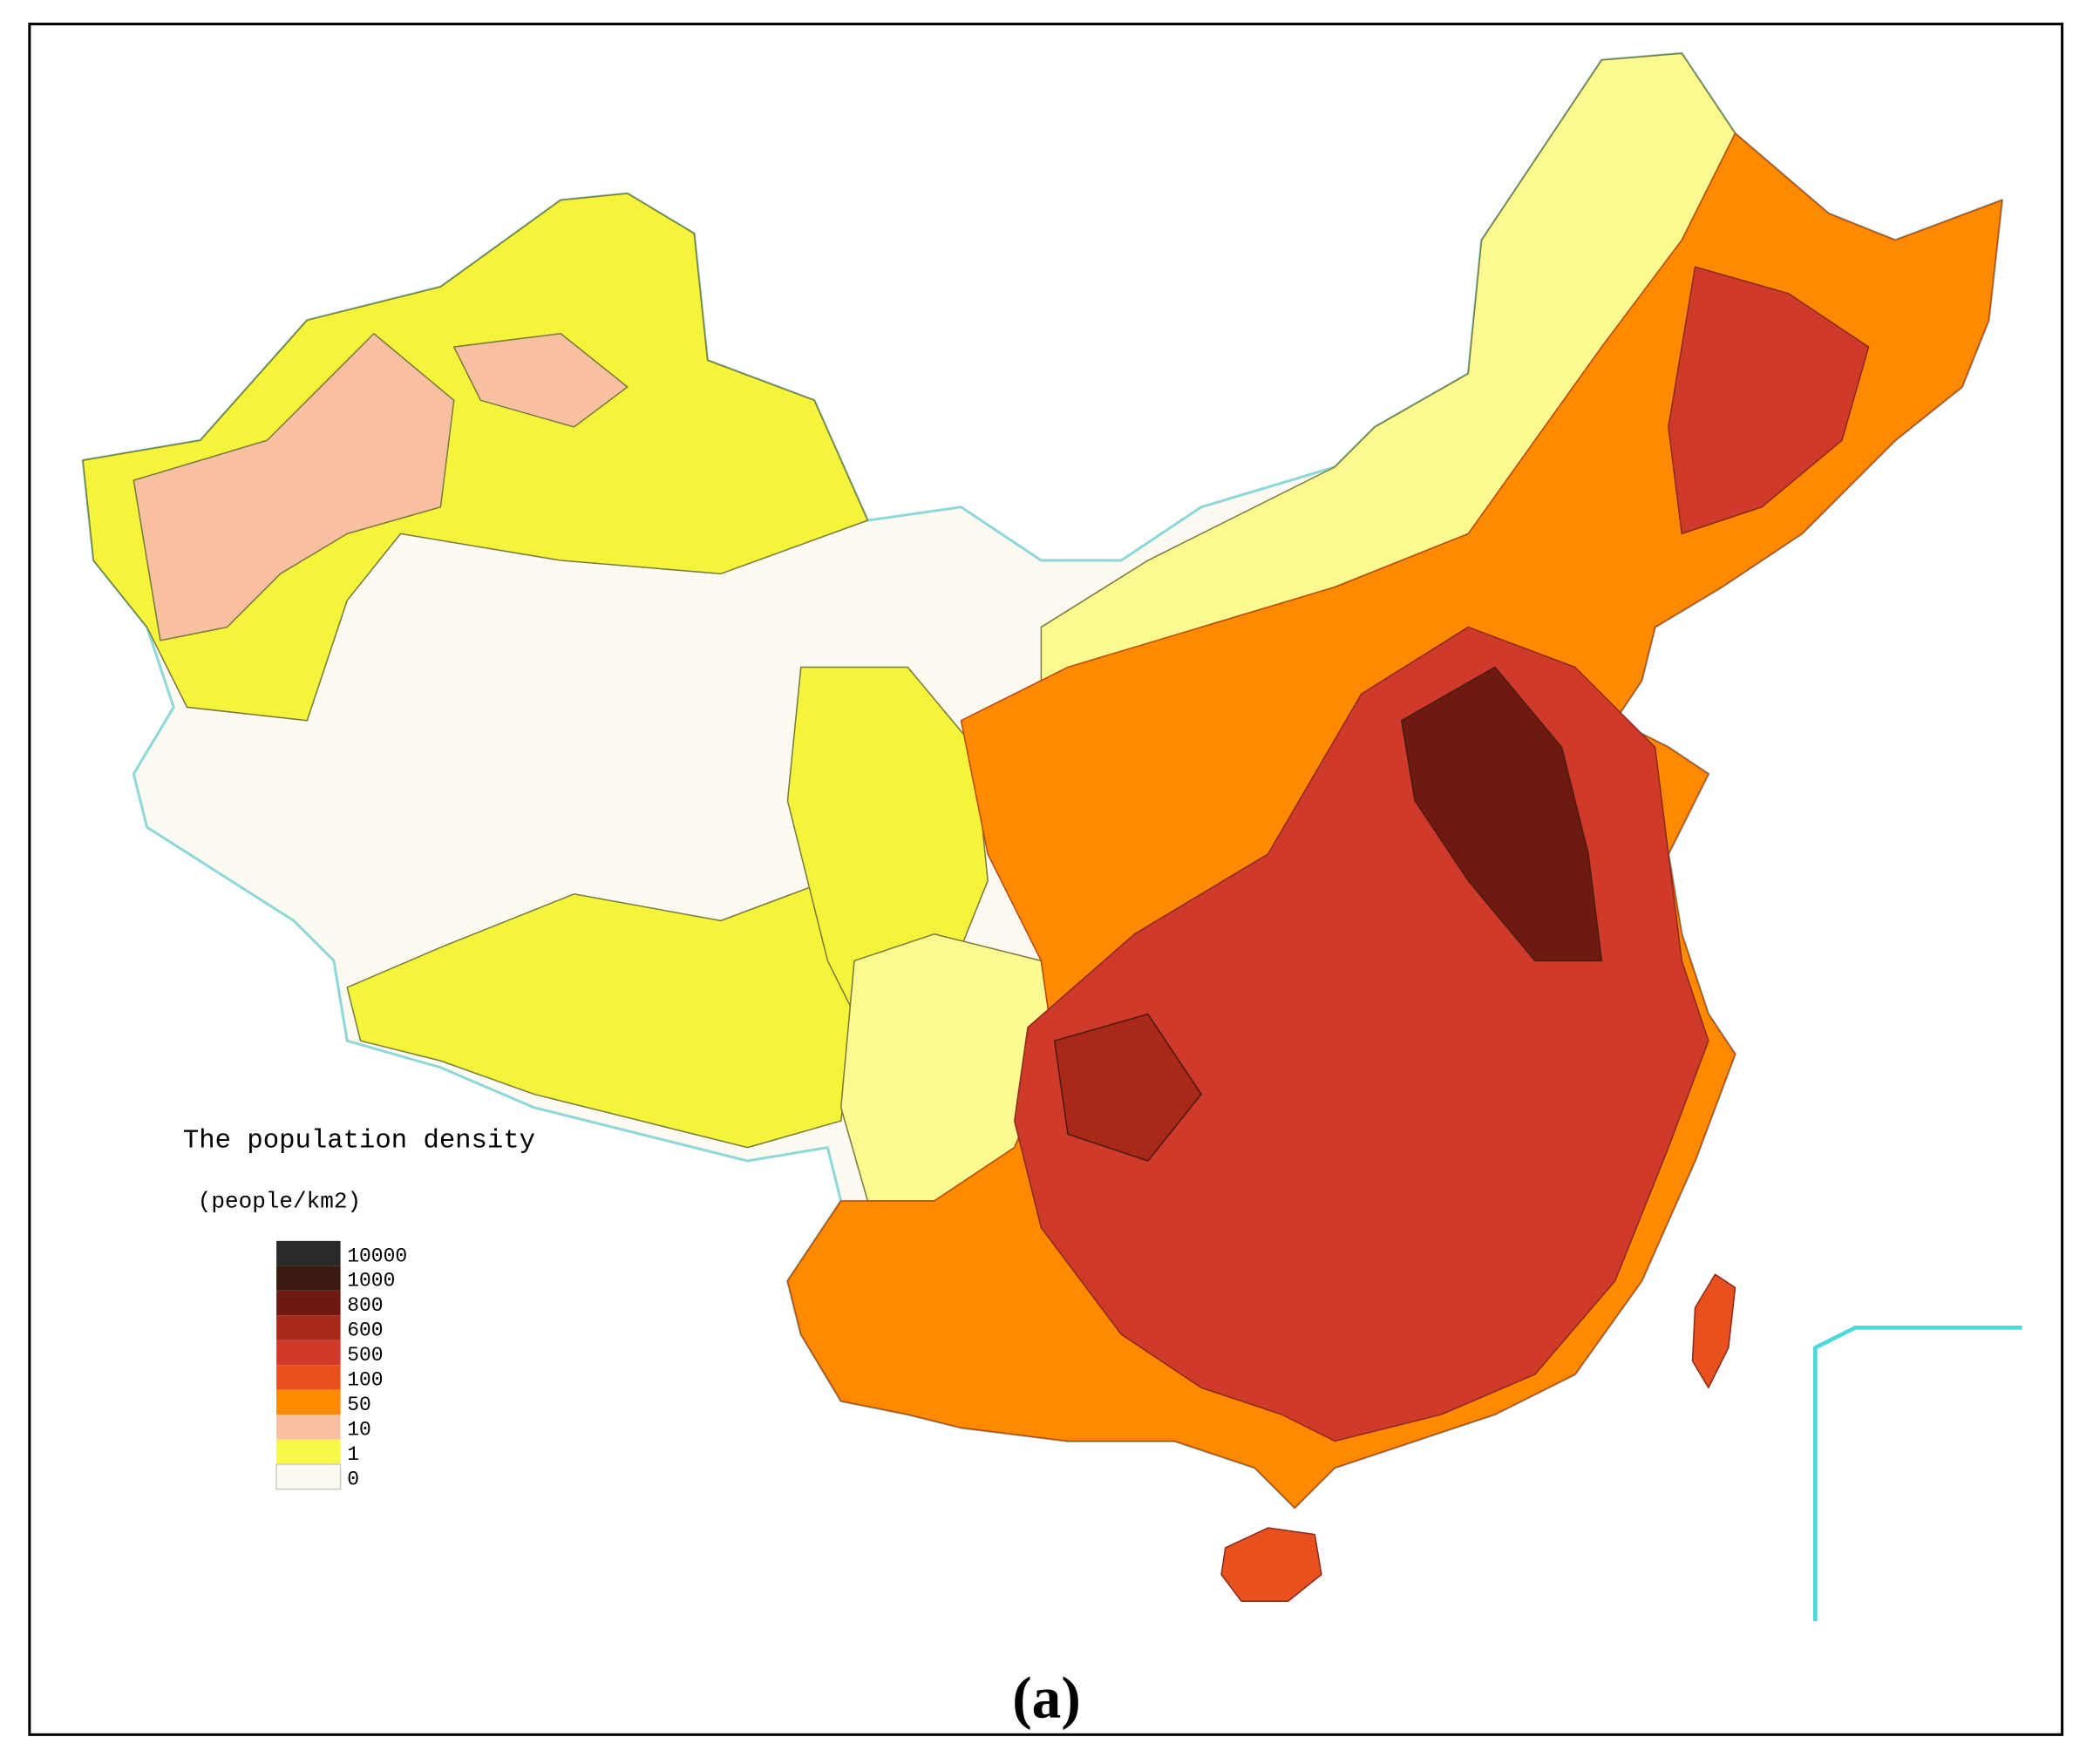  What do you see at coordinates (1046, 1697) in the screenshot?
I see `caption: (a)` at bounding box center [1046, 1697].